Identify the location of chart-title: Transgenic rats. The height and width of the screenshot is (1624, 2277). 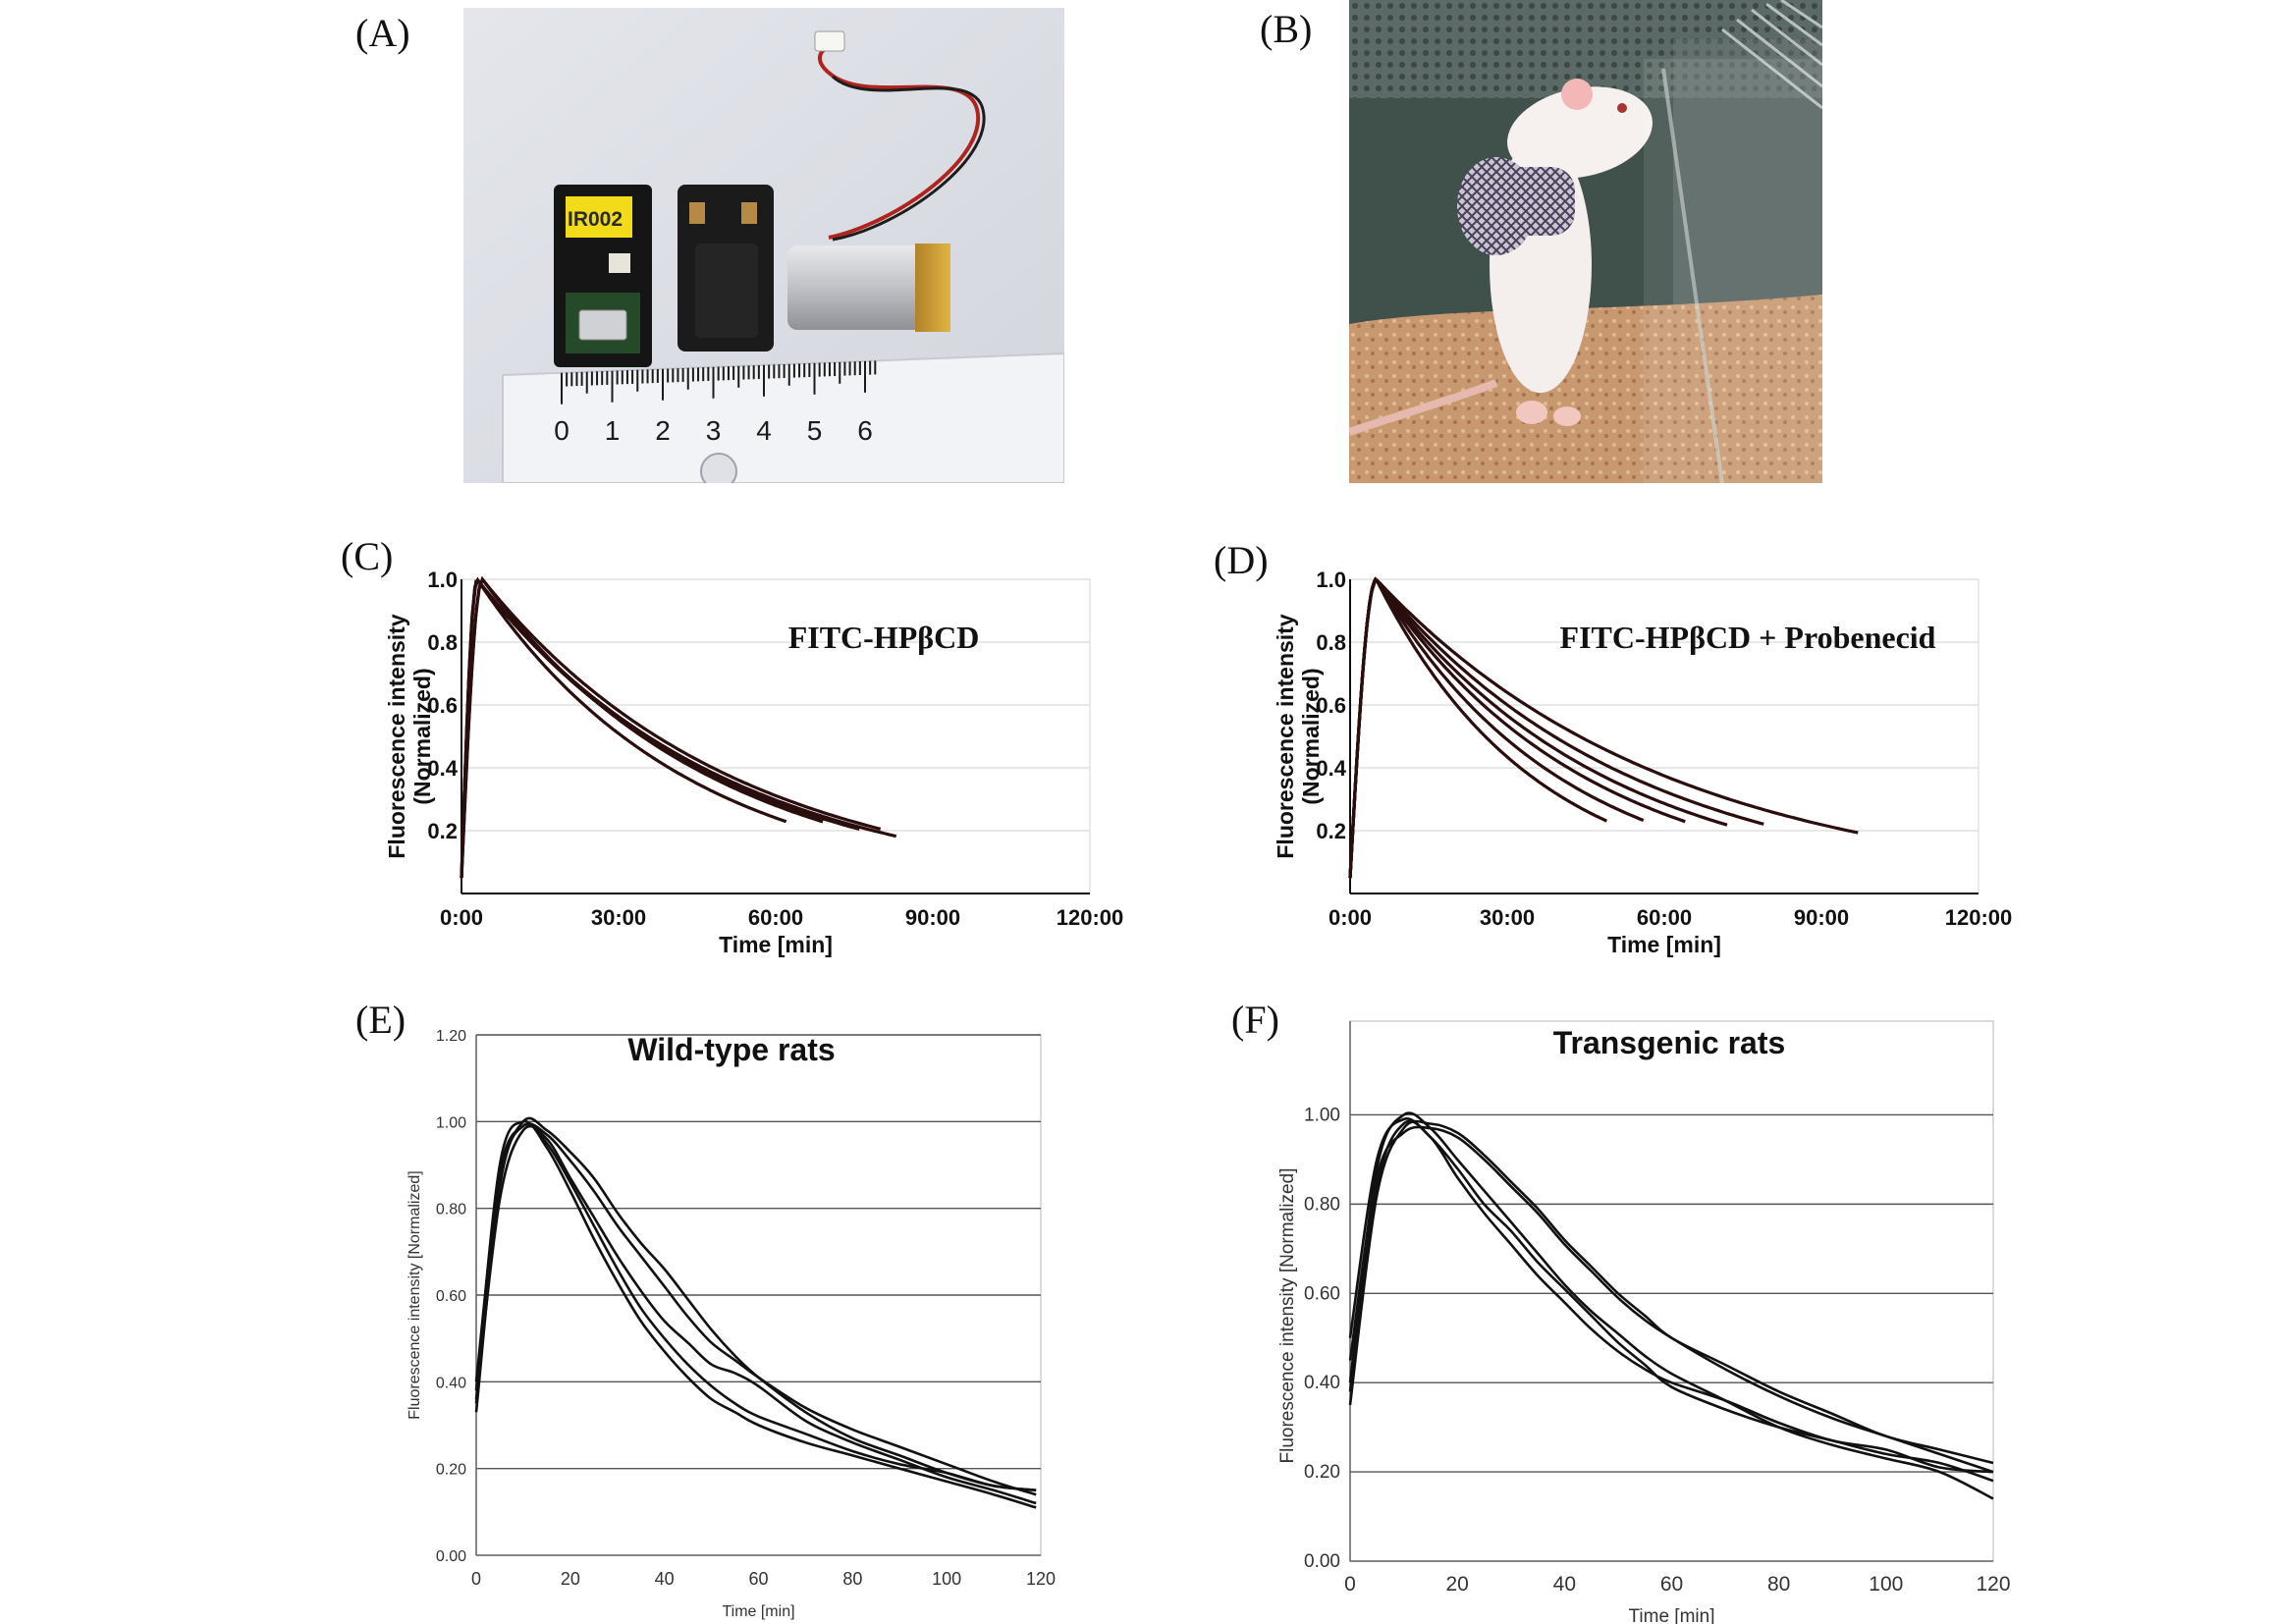
(1670, 1042).